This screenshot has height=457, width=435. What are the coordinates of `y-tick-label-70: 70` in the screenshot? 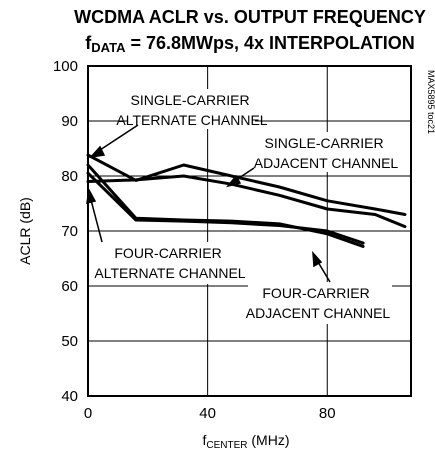 It's located at (69, 231).